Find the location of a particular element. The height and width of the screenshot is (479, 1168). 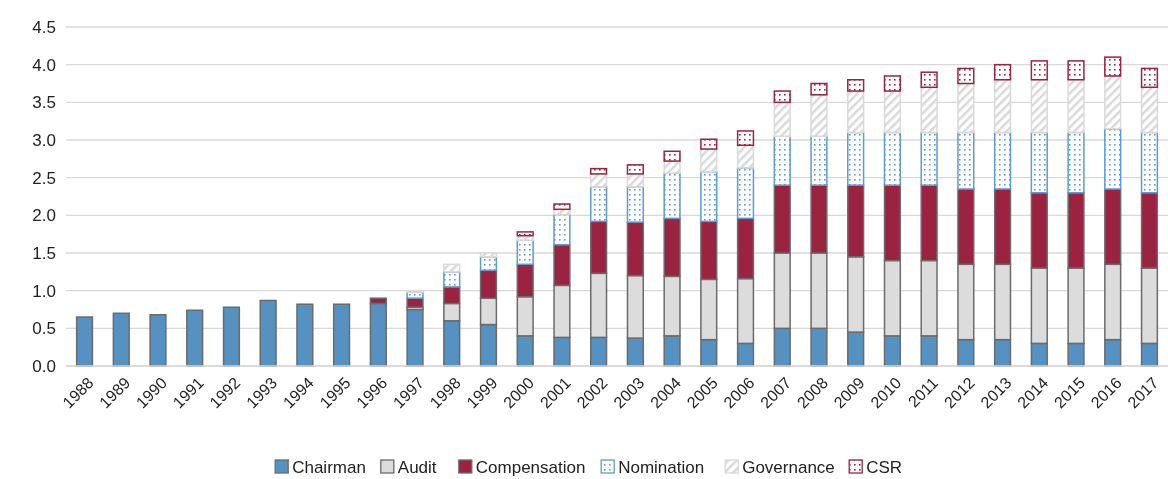

legend-label: Governance is located at coordinates (788, 467).